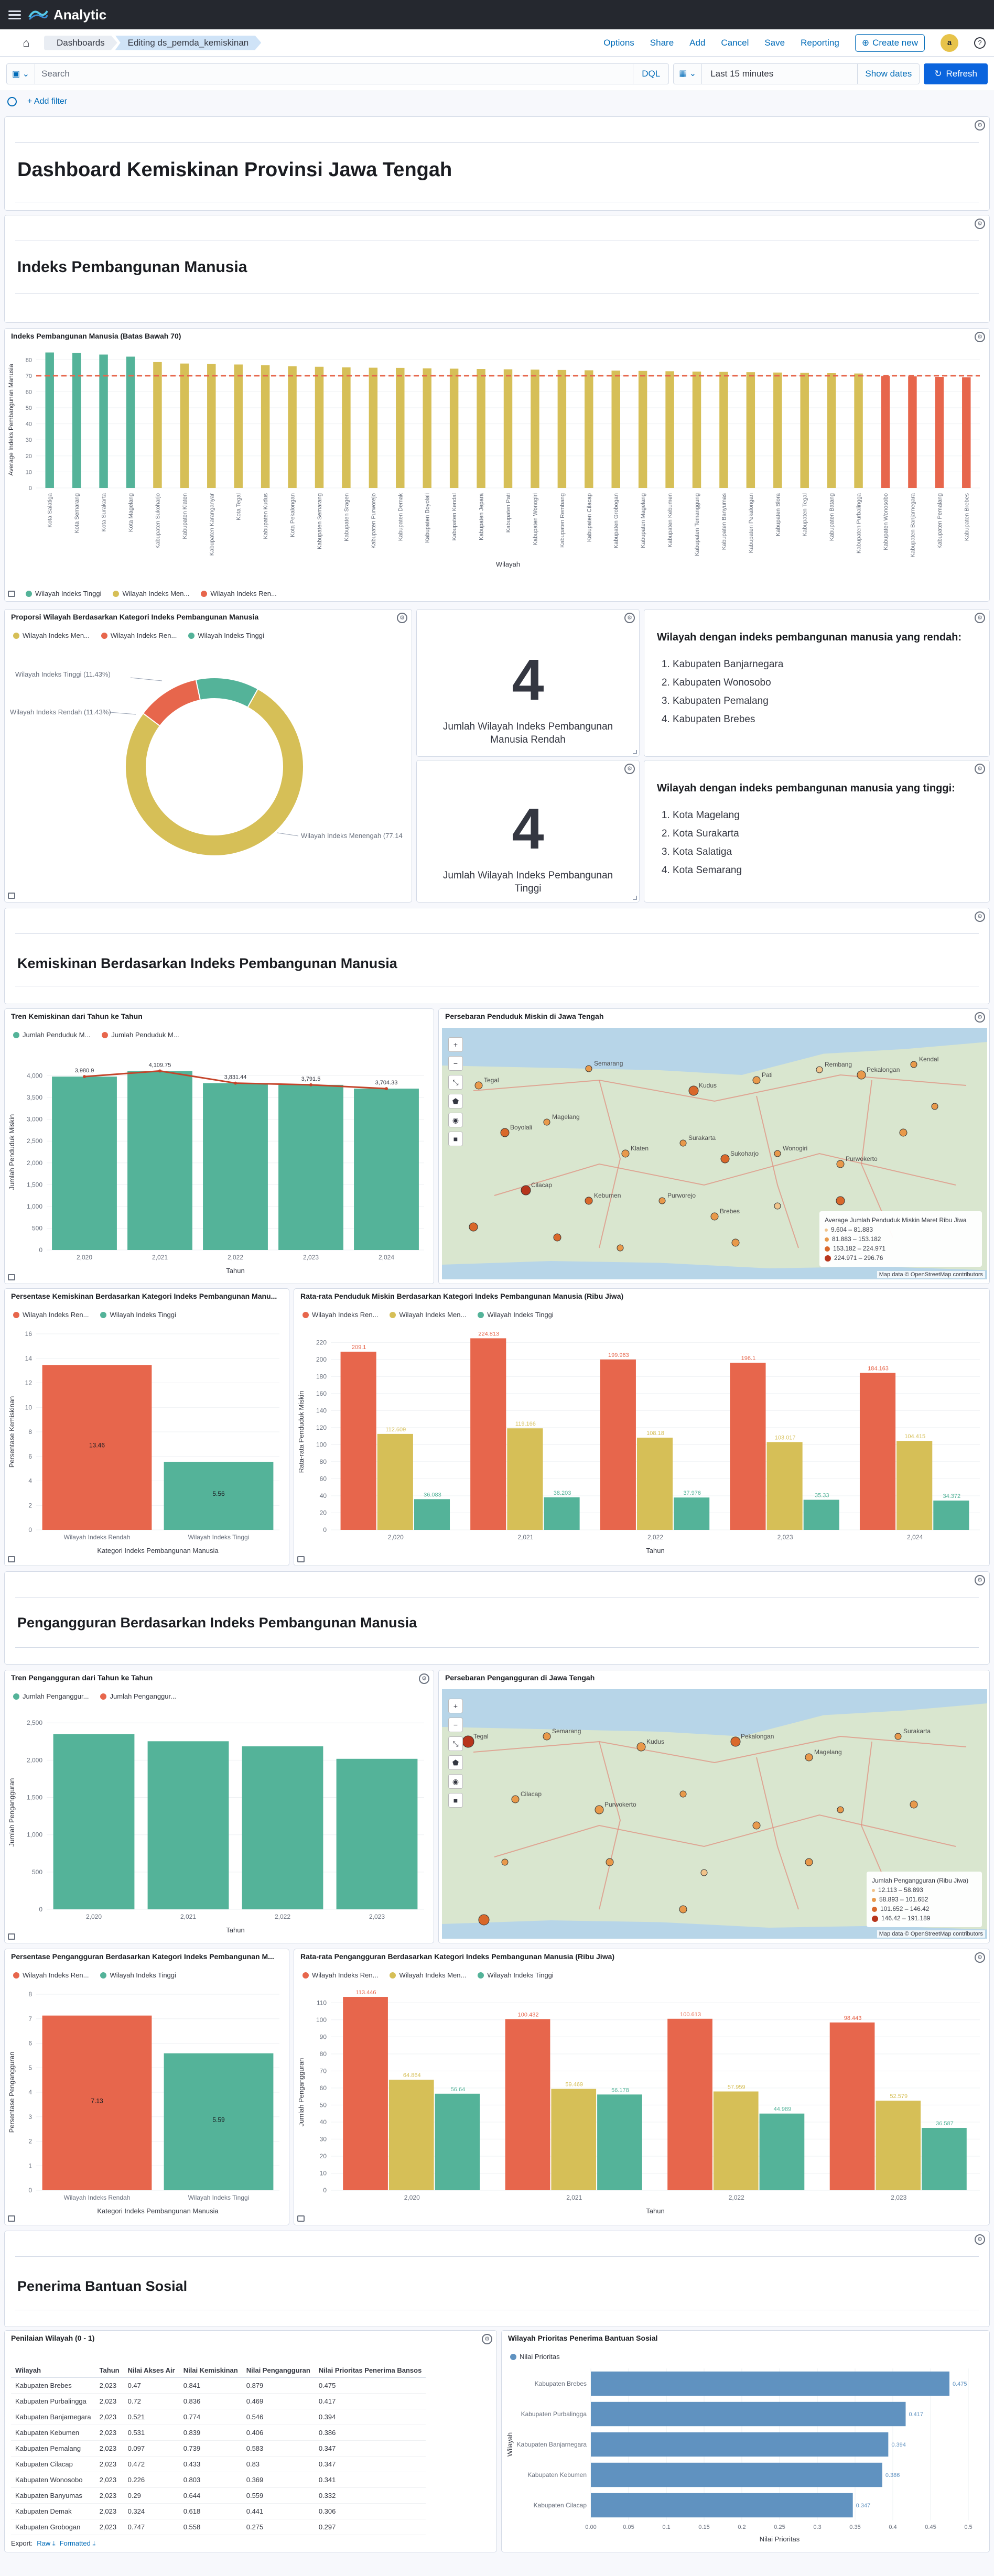 Image resolution: width=994 pixels, height=2576 pixels. I want to click on map-road, so click(720, 1088).